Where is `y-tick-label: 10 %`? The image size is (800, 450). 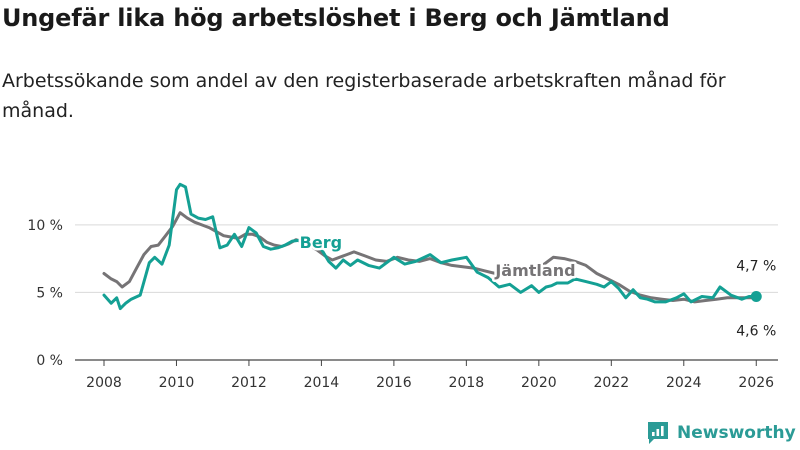
y-tick-label: 10 % is located at coordinates (45, 226).